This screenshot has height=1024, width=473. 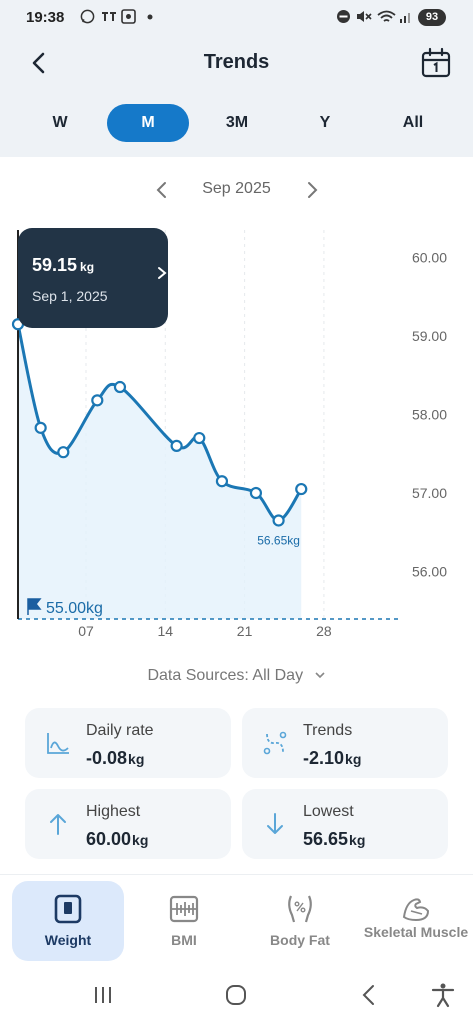 I want to click on trends-value: -2.10kg, so click(x=332, y=758).